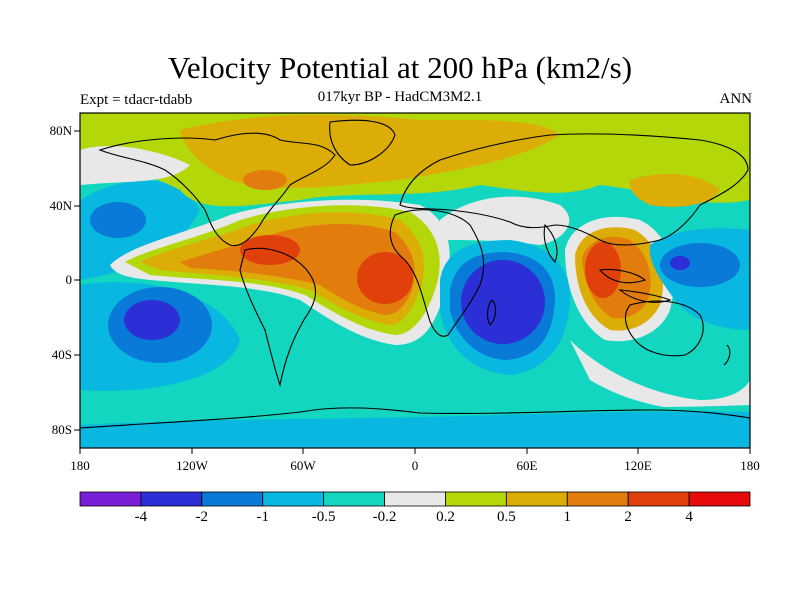 This screenshot has width=800, height=600. What do you see at coordinates (567, 517) in the screenshot?
I see `colorbar-tick-label: 1` at bounding box center [567, 517].